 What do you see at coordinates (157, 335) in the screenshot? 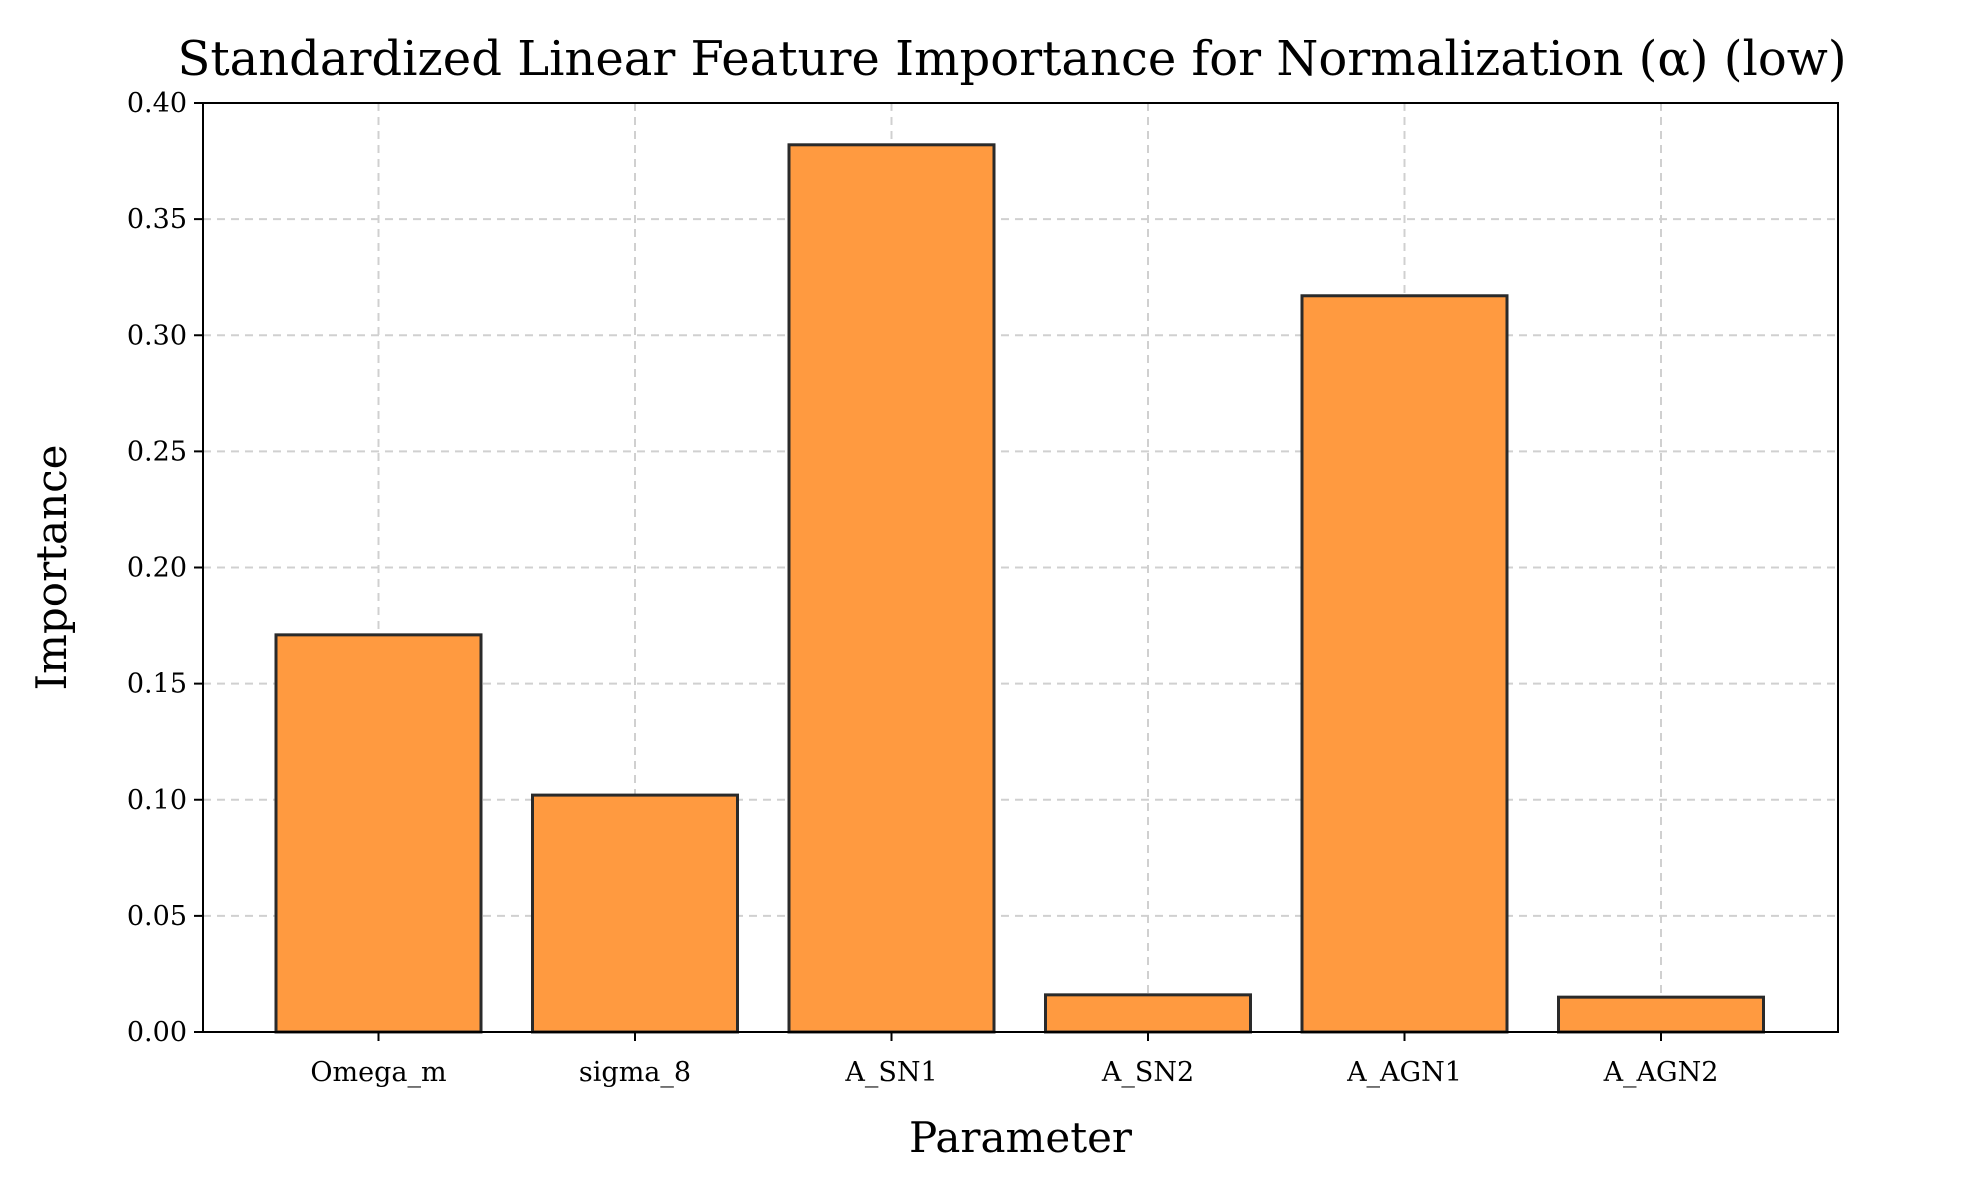
I see `y-tick-label: 0.30` at bounding box center [157, 335].